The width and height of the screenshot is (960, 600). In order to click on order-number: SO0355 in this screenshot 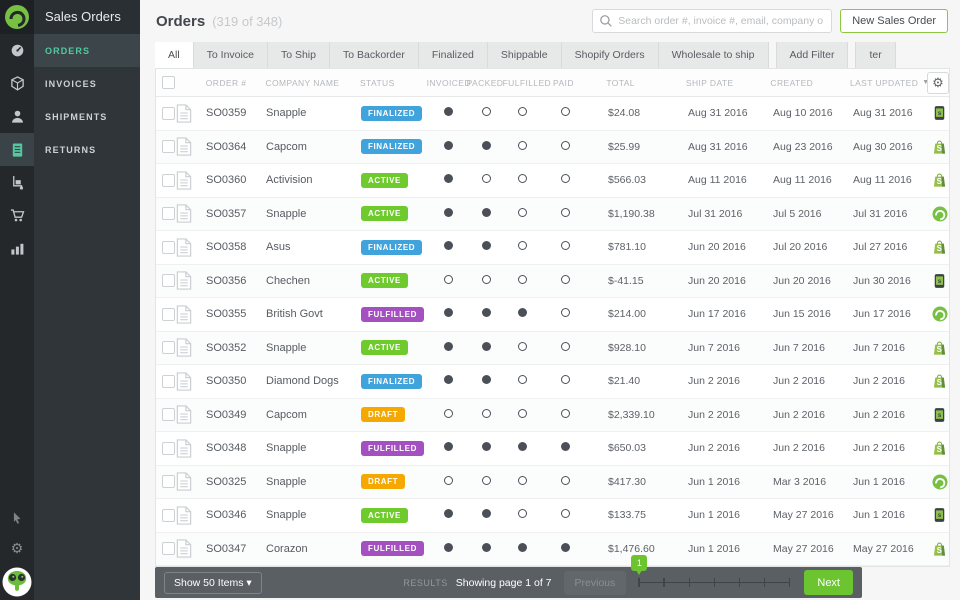, I will do `click(226, 314)`.